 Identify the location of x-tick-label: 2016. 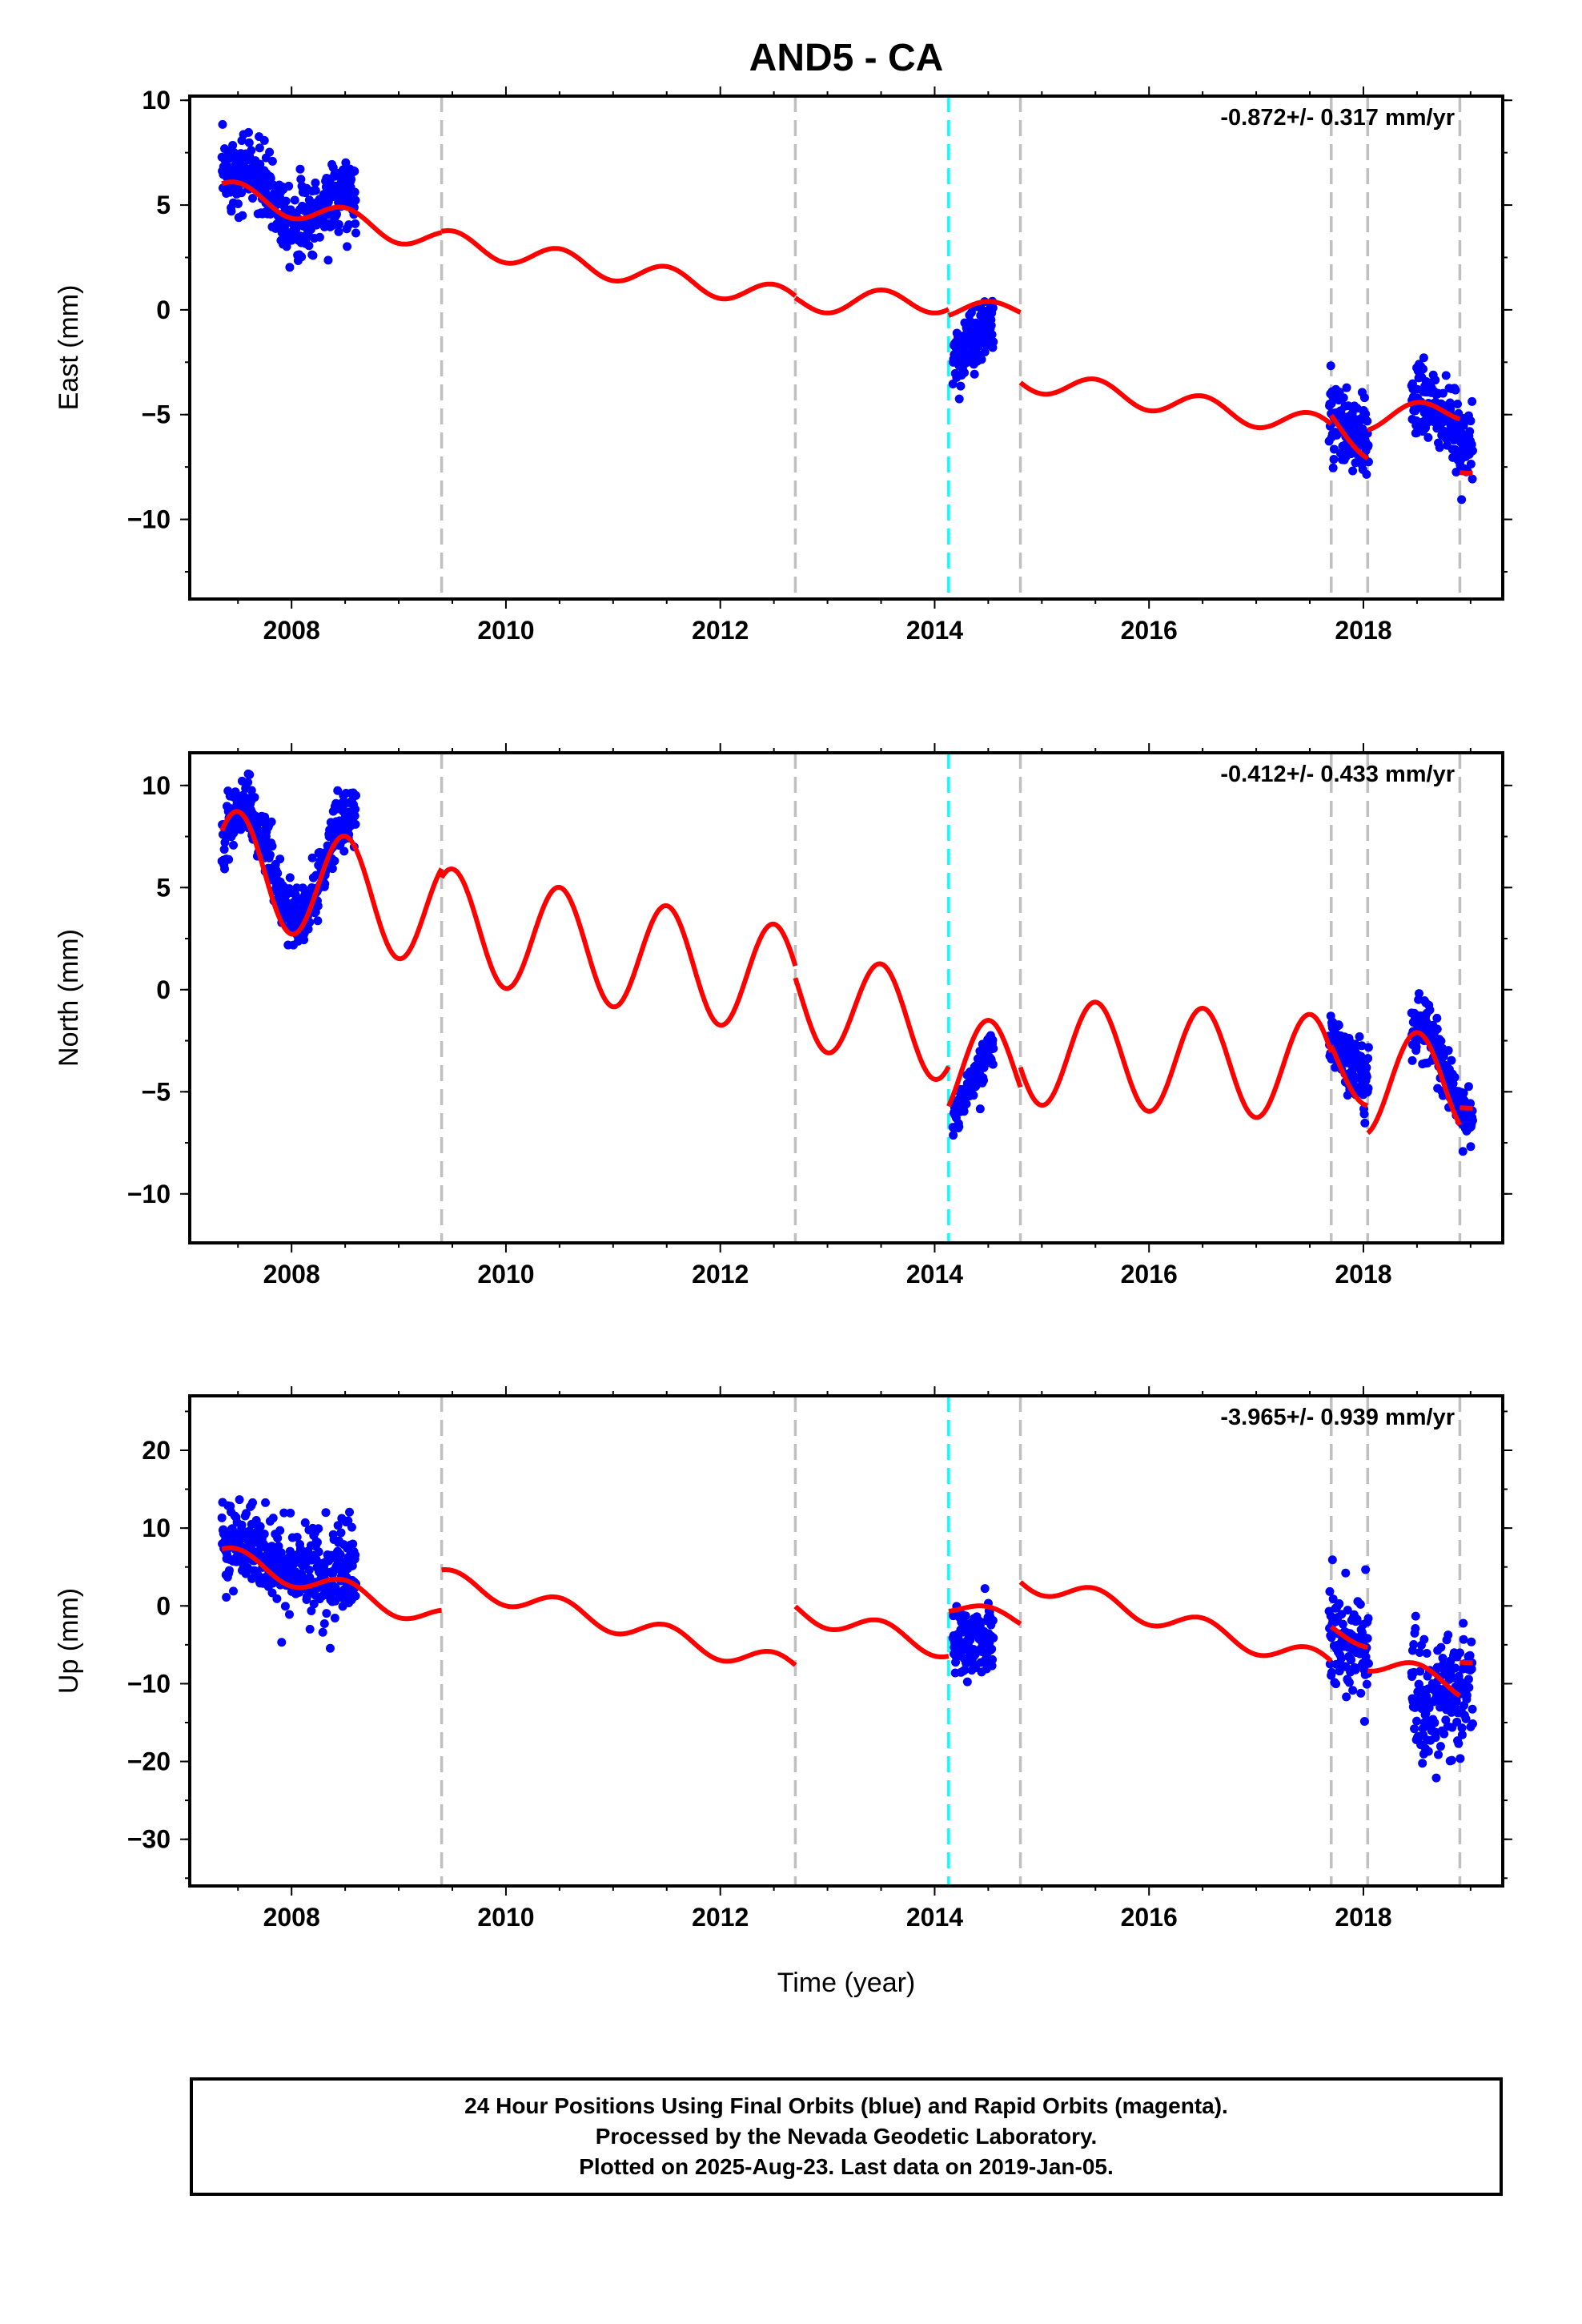
(1149, 1274).